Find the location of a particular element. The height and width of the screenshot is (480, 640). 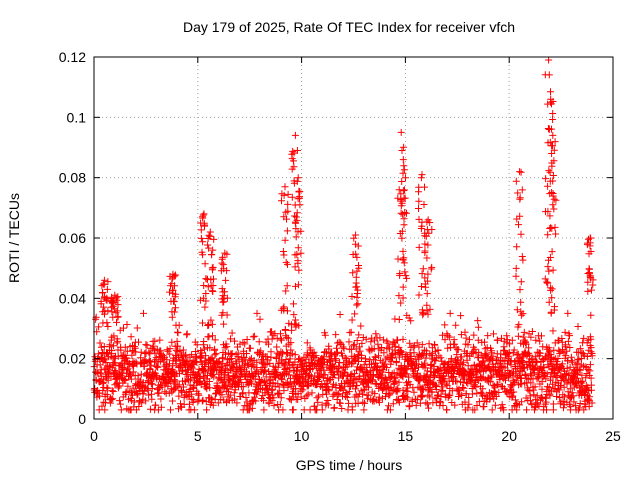

y-axis-label: ROTI / TECUs is located at coordinates (14, 238).